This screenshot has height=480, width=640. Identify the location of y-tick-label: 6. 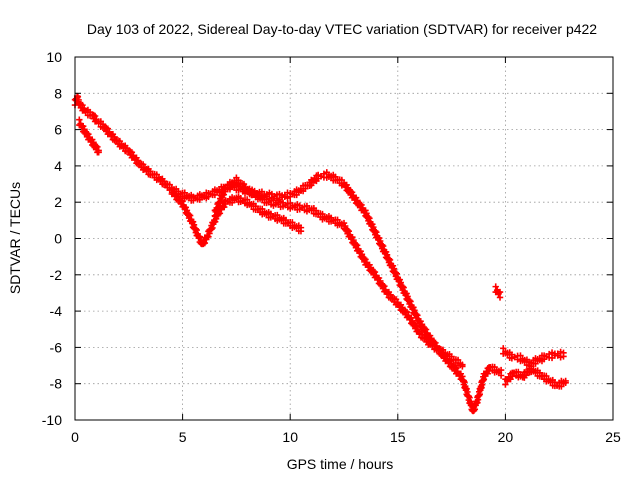
(58, 130).